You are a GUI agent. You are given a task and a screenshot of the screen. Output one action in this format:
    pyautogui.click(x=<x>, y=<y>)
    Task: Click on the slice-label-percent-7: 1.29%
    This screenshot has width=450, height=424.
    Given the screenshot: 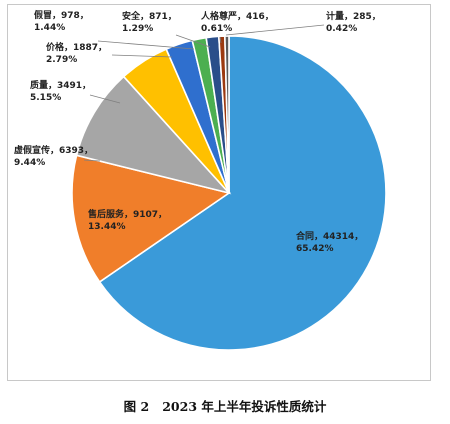 What is the action you would take?
    pyautogui.click(x=137, y=29)
    